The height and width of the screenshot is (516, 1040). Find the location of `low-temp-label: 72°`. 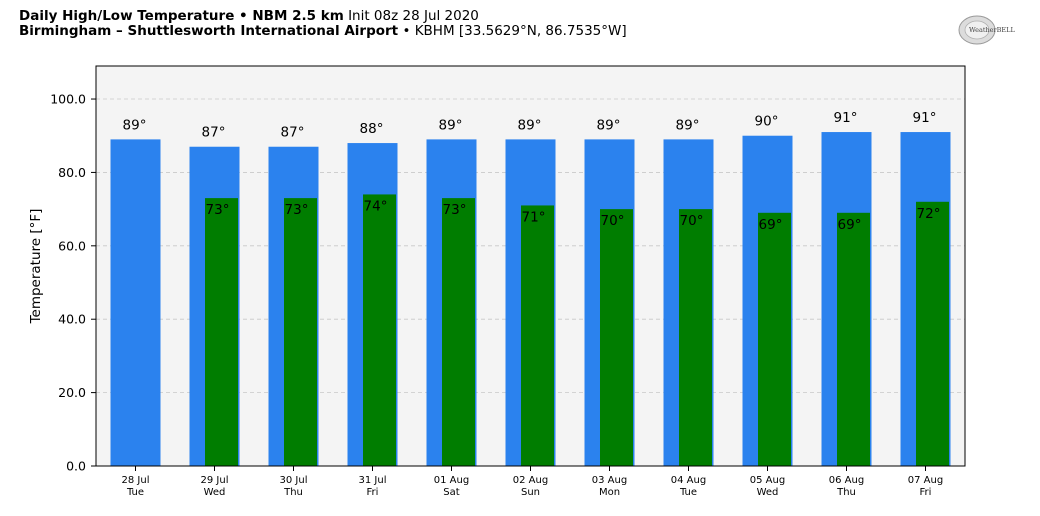

low-temp-label: 72° is located at coordinates (929, 214).